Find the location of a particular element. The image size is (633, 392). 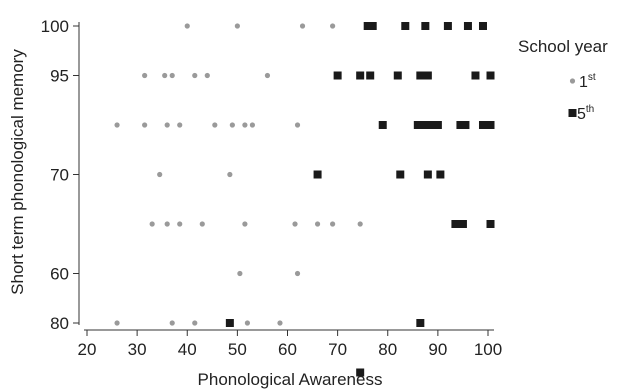

legend-label-5th: 5th is located at coordinates (585, 113).